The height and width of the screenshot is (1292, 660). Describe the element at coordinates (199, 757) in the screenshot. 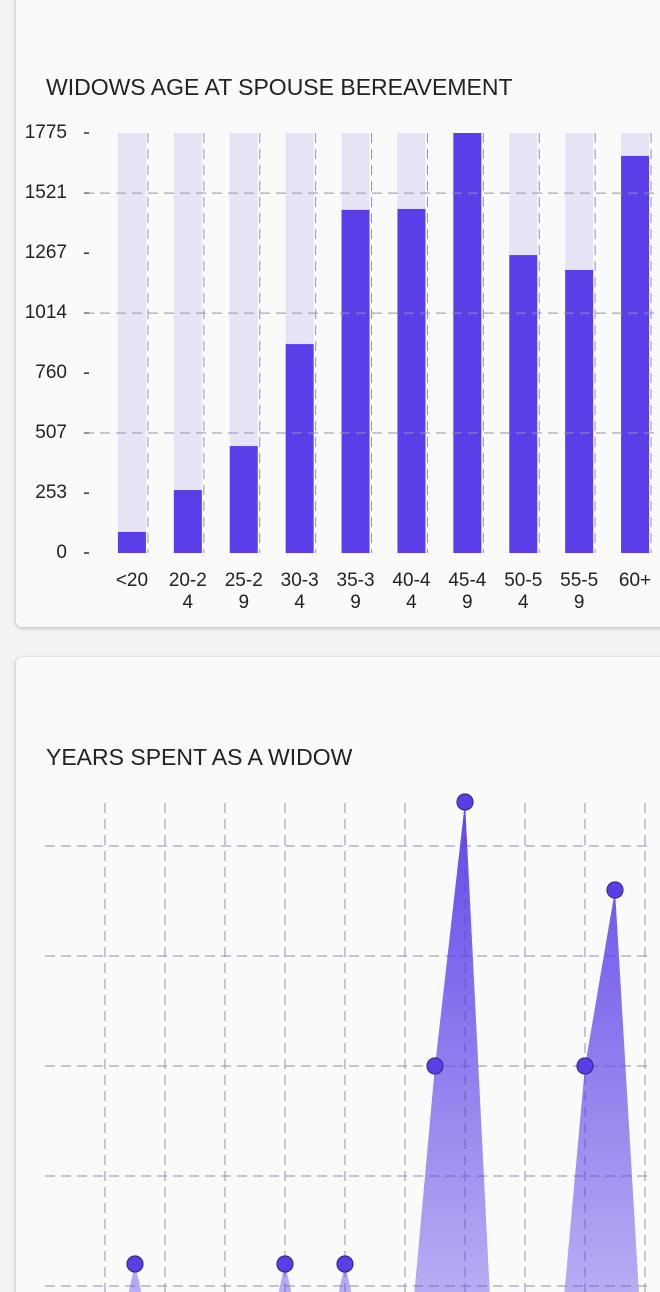

I see `chart-title: YEARS SPENT AS A WIDOW` at that location.